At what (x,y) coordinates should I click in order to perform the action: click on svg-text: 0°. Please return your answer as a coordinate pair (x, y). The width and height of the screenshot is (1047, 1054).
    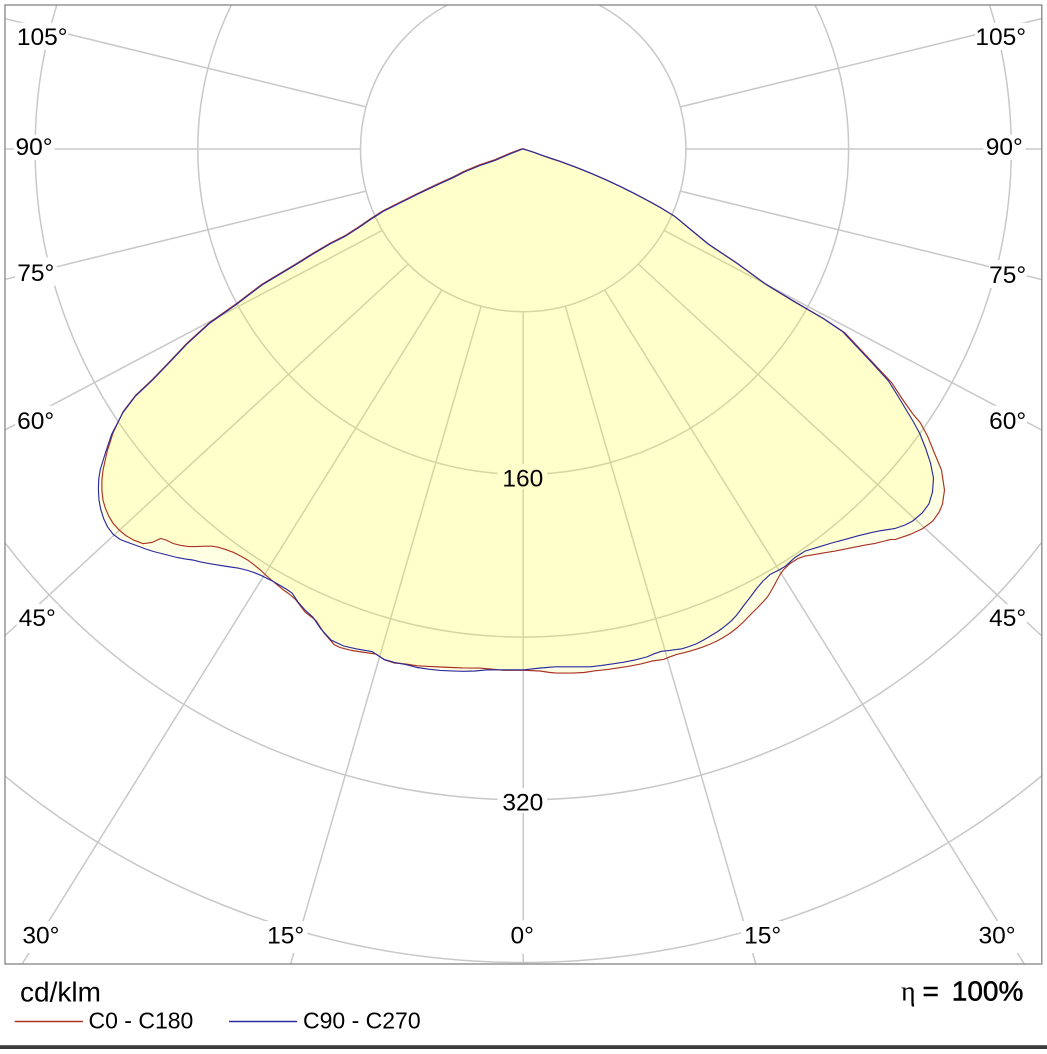
    Looking at the image, I should click on (521, 935).